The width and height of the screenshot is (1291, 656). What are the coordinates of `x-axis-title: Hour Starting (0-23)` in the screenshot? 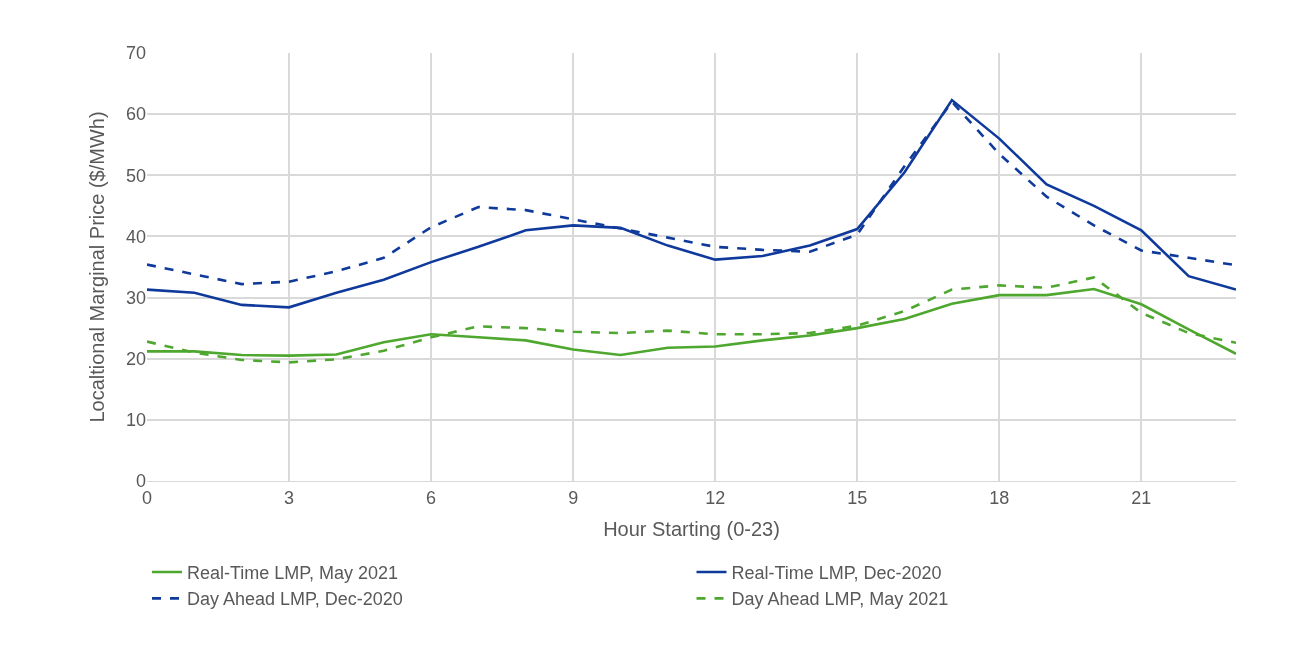 It's located at (691, 529).